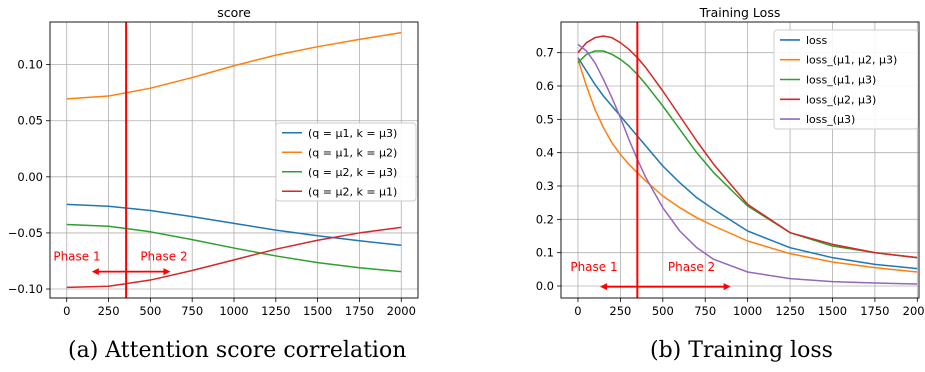  I want to click on chart-0-xtick-label-6: 1500, so click(317, 311).